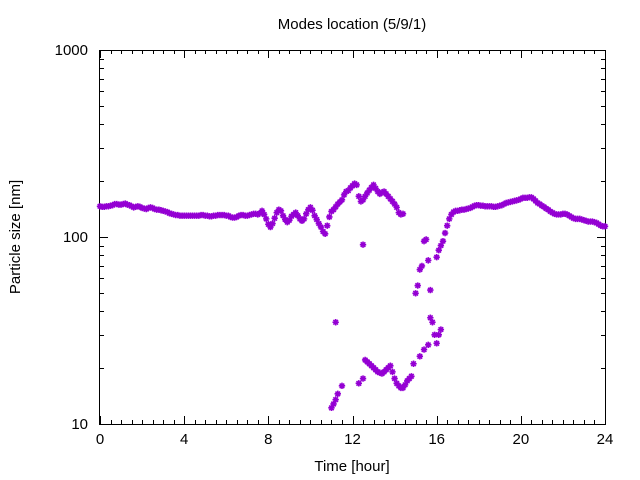  What do you see at coordinates (351, 466) in the screenshot?
I see `x-axis-label: Time [hour]` at bounding box center [351, 466].